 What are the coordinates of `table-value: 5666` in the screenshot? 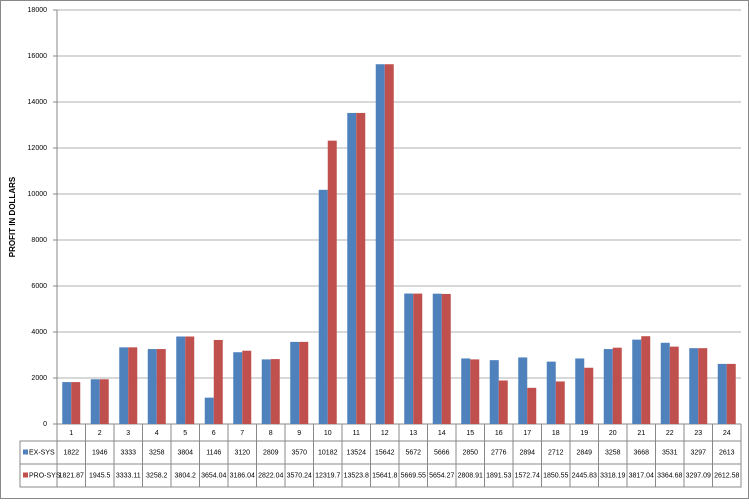 It's located at (442, 452).